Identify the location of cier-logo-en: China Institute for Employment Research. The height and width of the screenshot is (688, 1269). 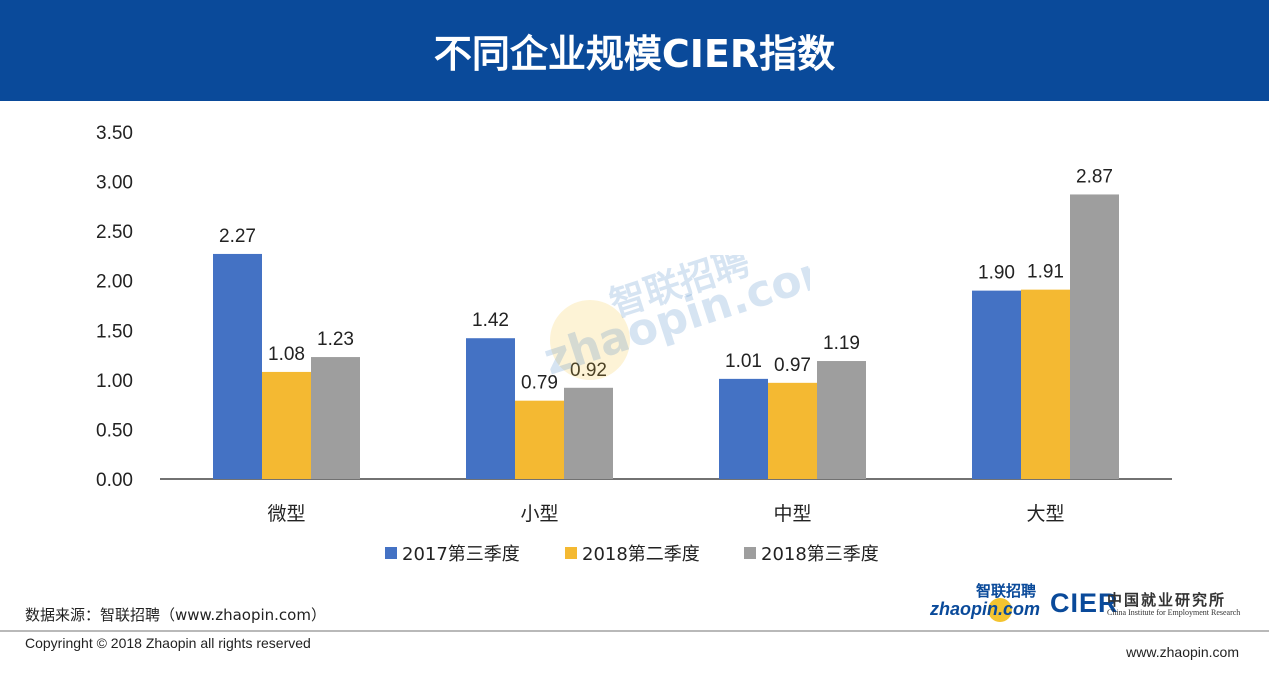
(1174, 612).